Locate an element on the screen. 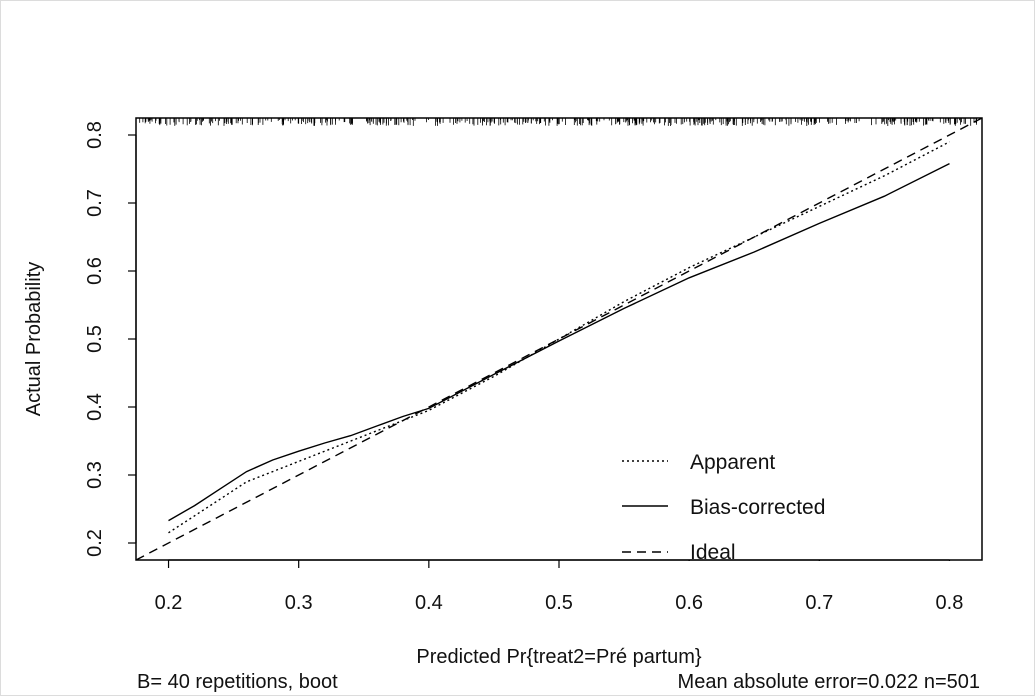  x-axis: 0.2 0.3 0.4 0.5 0.6 0.7 0.8 is located at coordinates (559, 586).